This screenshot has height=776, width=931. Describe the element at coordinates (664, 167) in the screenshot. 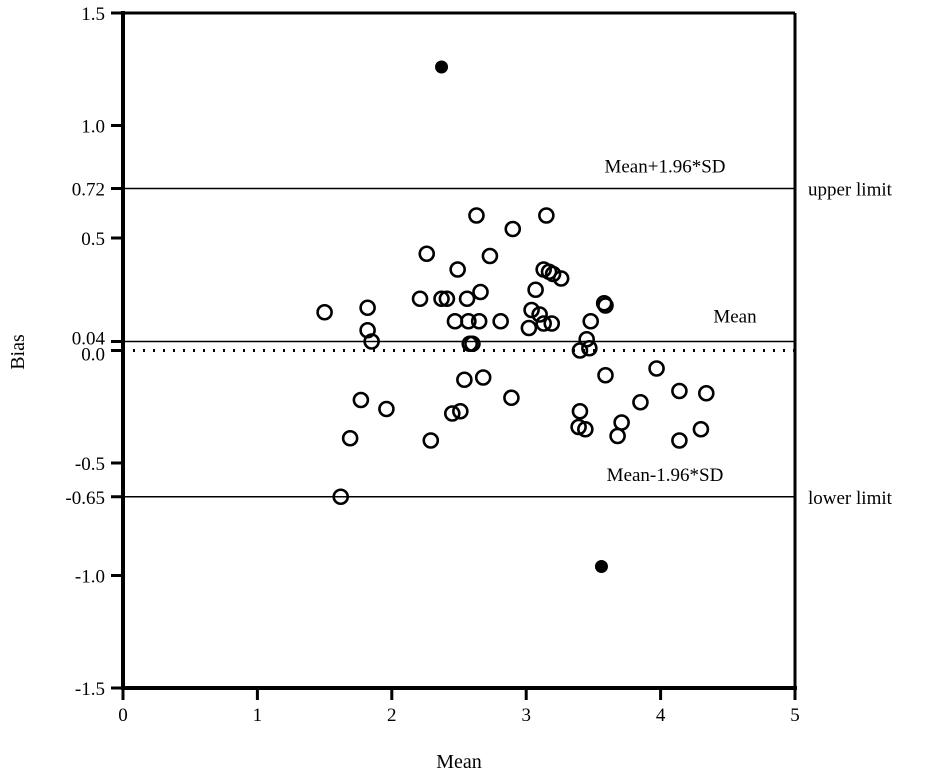

I see `reference-line-label: Mean+1.96*SD` at that location.